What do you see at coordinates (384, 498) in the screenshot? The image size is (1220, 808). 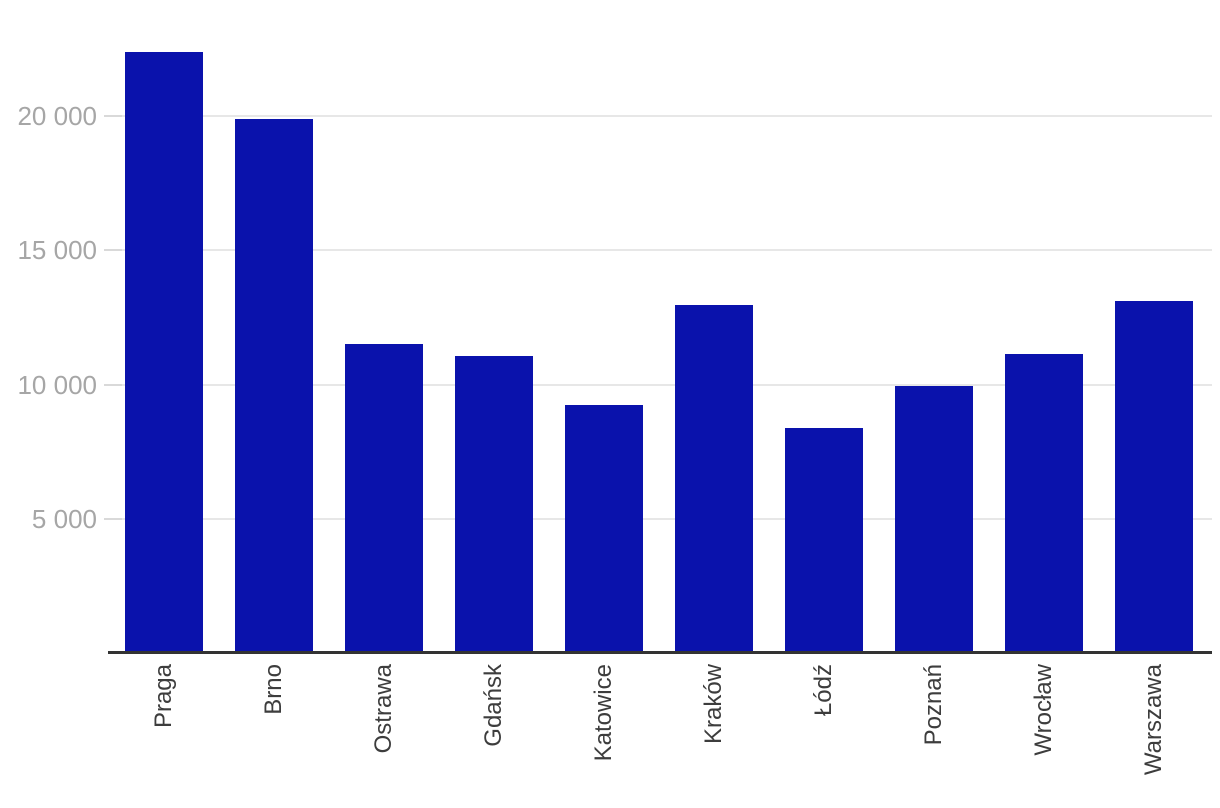 I see `bar-ostrawa` at bounding box center [384, 498].